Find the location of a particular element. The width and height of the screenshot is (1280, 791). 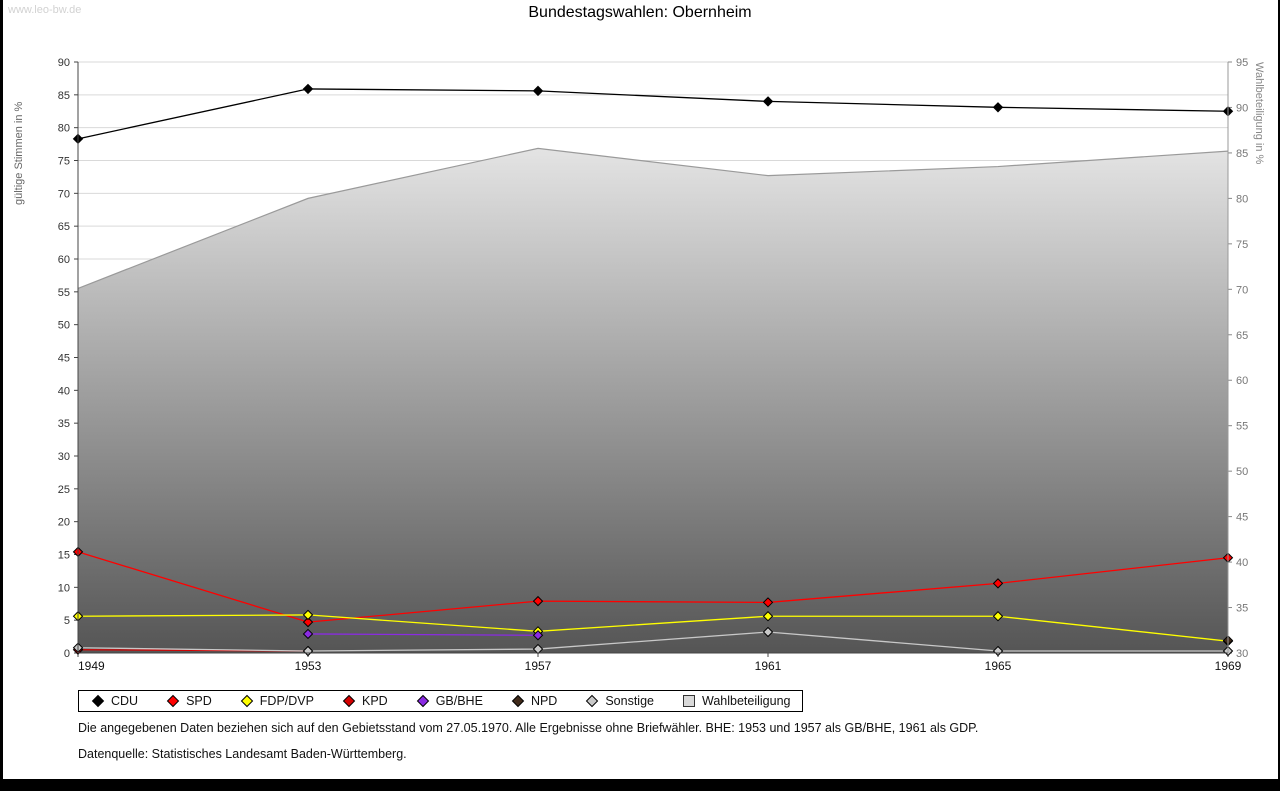

series-line-cdu is located at coordinates (653, 114).